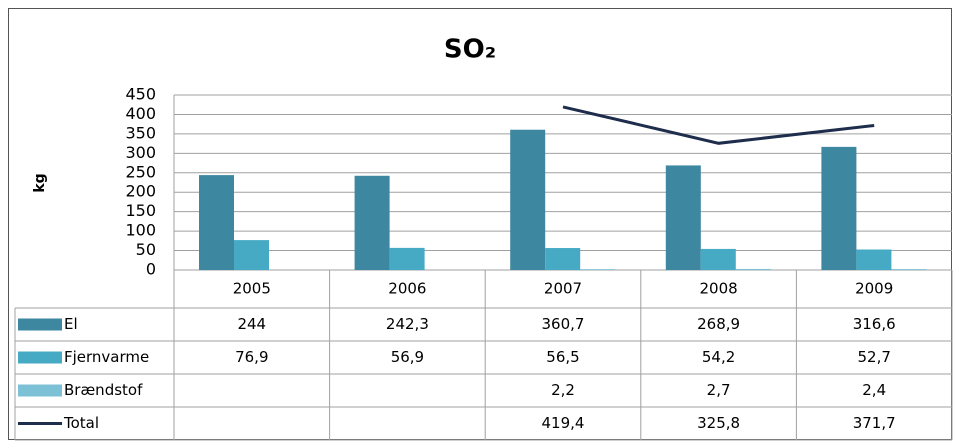 Image resolution: width=960 pixels, height=448 pixels. What do you see at coordinates (140, 210) in the screenshot?
I see `y-tick-label: 150` at bounding box center [140, 210].